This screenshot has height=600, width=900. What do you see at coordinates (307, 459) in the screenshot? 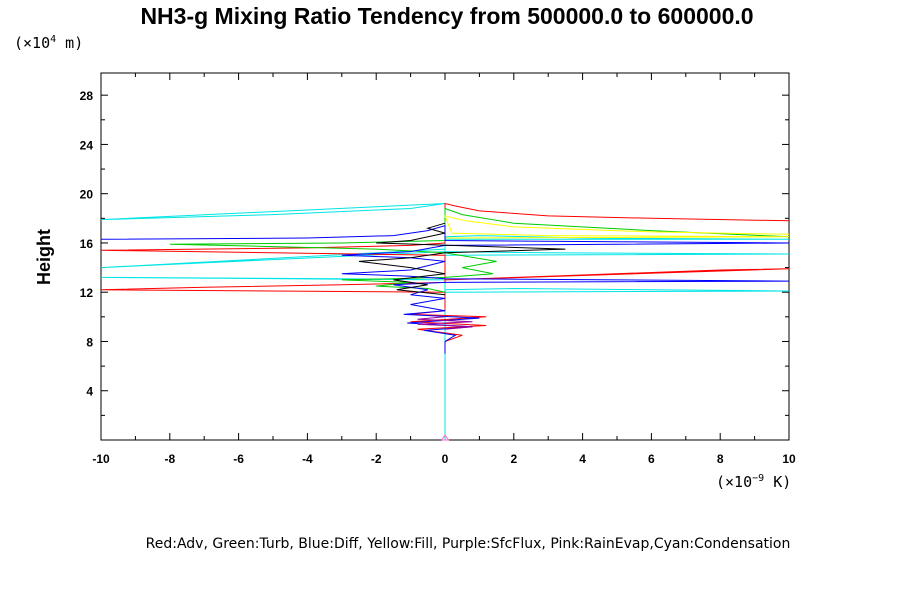
I see `x-tick-label: -4` at bounding box center [307, 459].